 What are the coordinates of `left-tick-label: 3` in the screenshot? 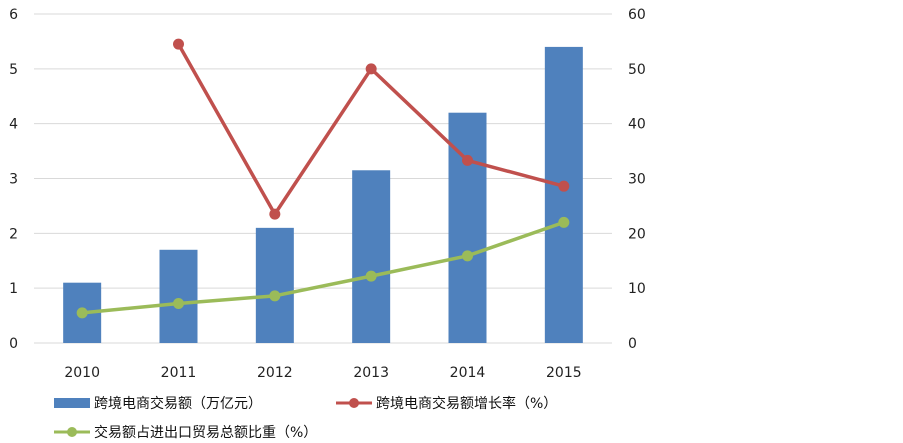 It's located at (13, 180).